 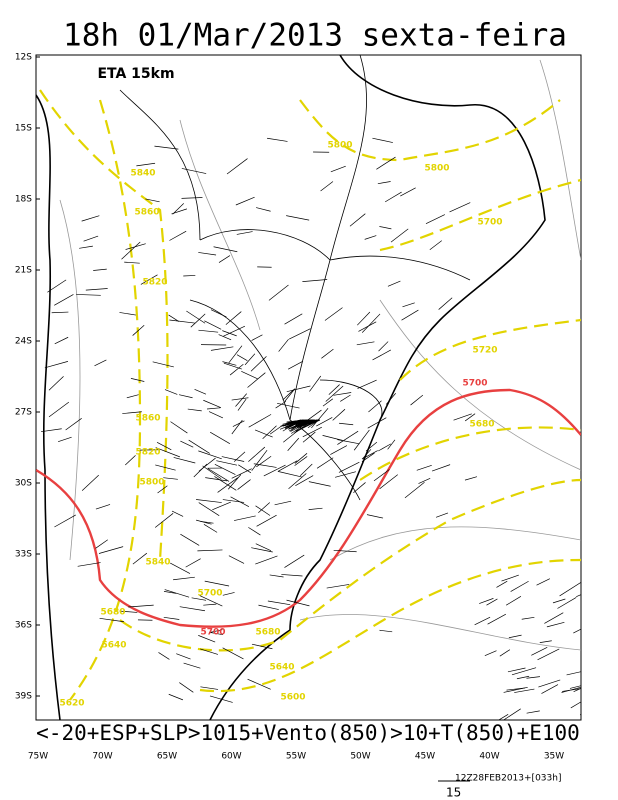 What do you see at coordinates (474, 384) in the screenshot?
I see `highlight-contour-label: 5700` at bounding box center [474, 384].